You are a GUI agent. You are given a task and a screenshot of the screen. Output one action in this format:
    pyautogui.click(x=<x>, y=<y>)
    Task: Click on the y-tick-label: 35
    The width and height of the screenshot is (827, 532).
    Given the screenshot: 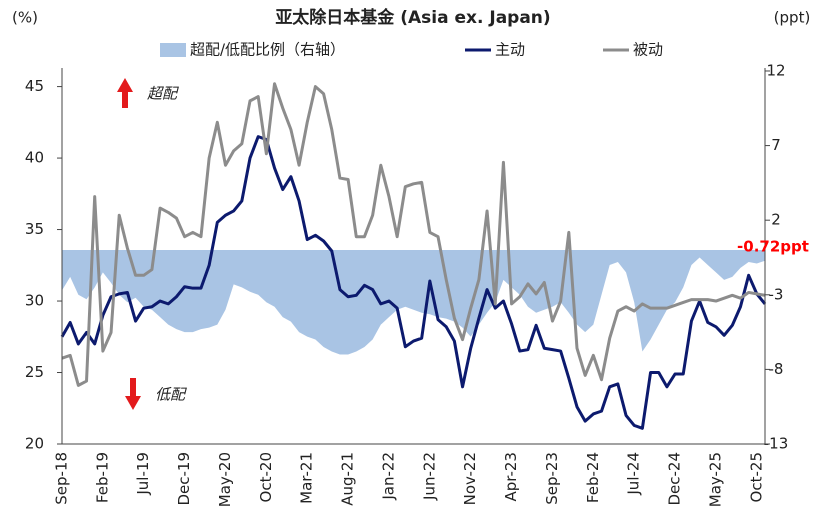 What is the action you would take?
    pyautogui.click(x=34, y=229)
    